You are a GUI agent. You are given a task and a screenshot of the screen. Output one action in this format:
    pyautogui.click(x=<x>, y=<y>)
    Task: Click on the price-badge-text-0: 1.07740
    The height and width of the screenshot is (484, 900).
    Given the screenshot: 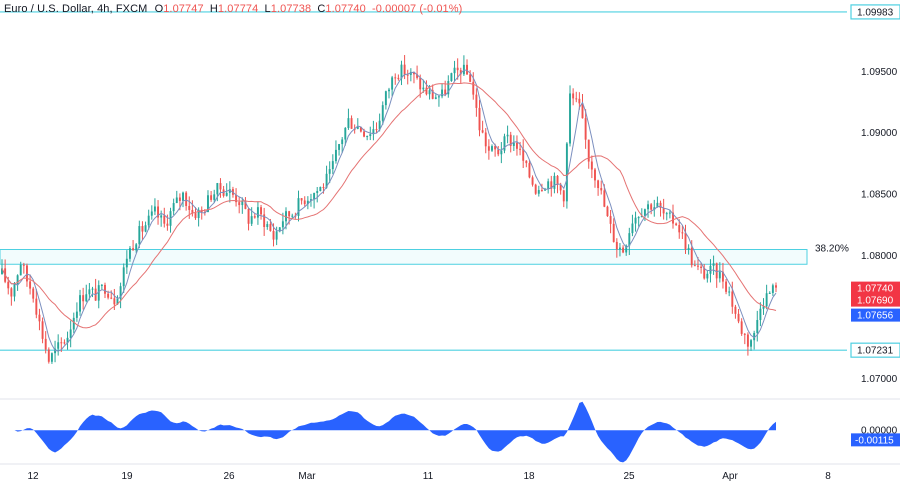 What is the action you would take?
    pyautogui.click(x=875, y=289)
    